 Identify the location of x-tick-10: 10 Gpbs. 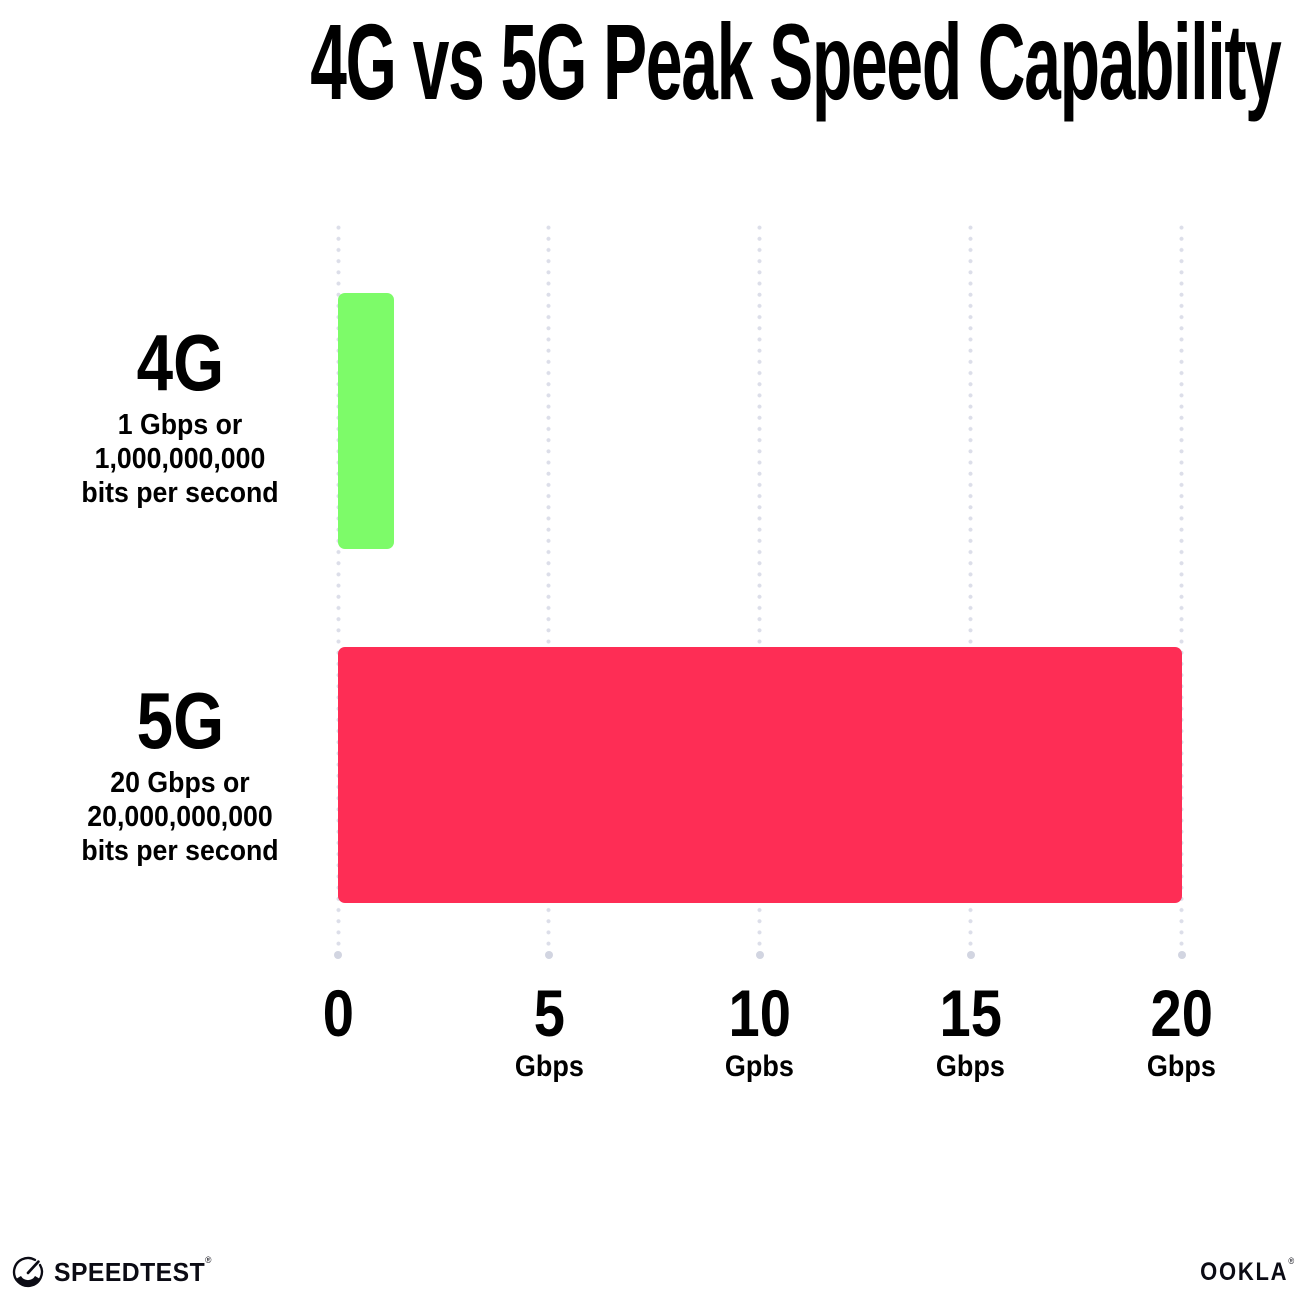
(760, 1031).